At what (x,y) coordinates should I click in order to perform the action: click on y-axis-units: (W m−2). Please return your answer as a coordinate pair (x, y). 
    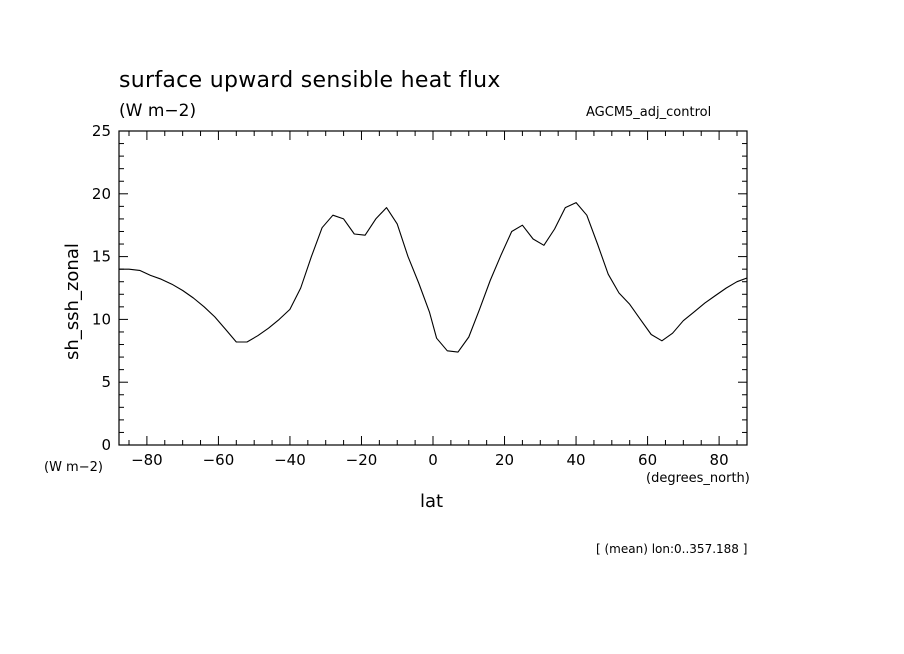
    Looking at the image, I should click on (73, 467).